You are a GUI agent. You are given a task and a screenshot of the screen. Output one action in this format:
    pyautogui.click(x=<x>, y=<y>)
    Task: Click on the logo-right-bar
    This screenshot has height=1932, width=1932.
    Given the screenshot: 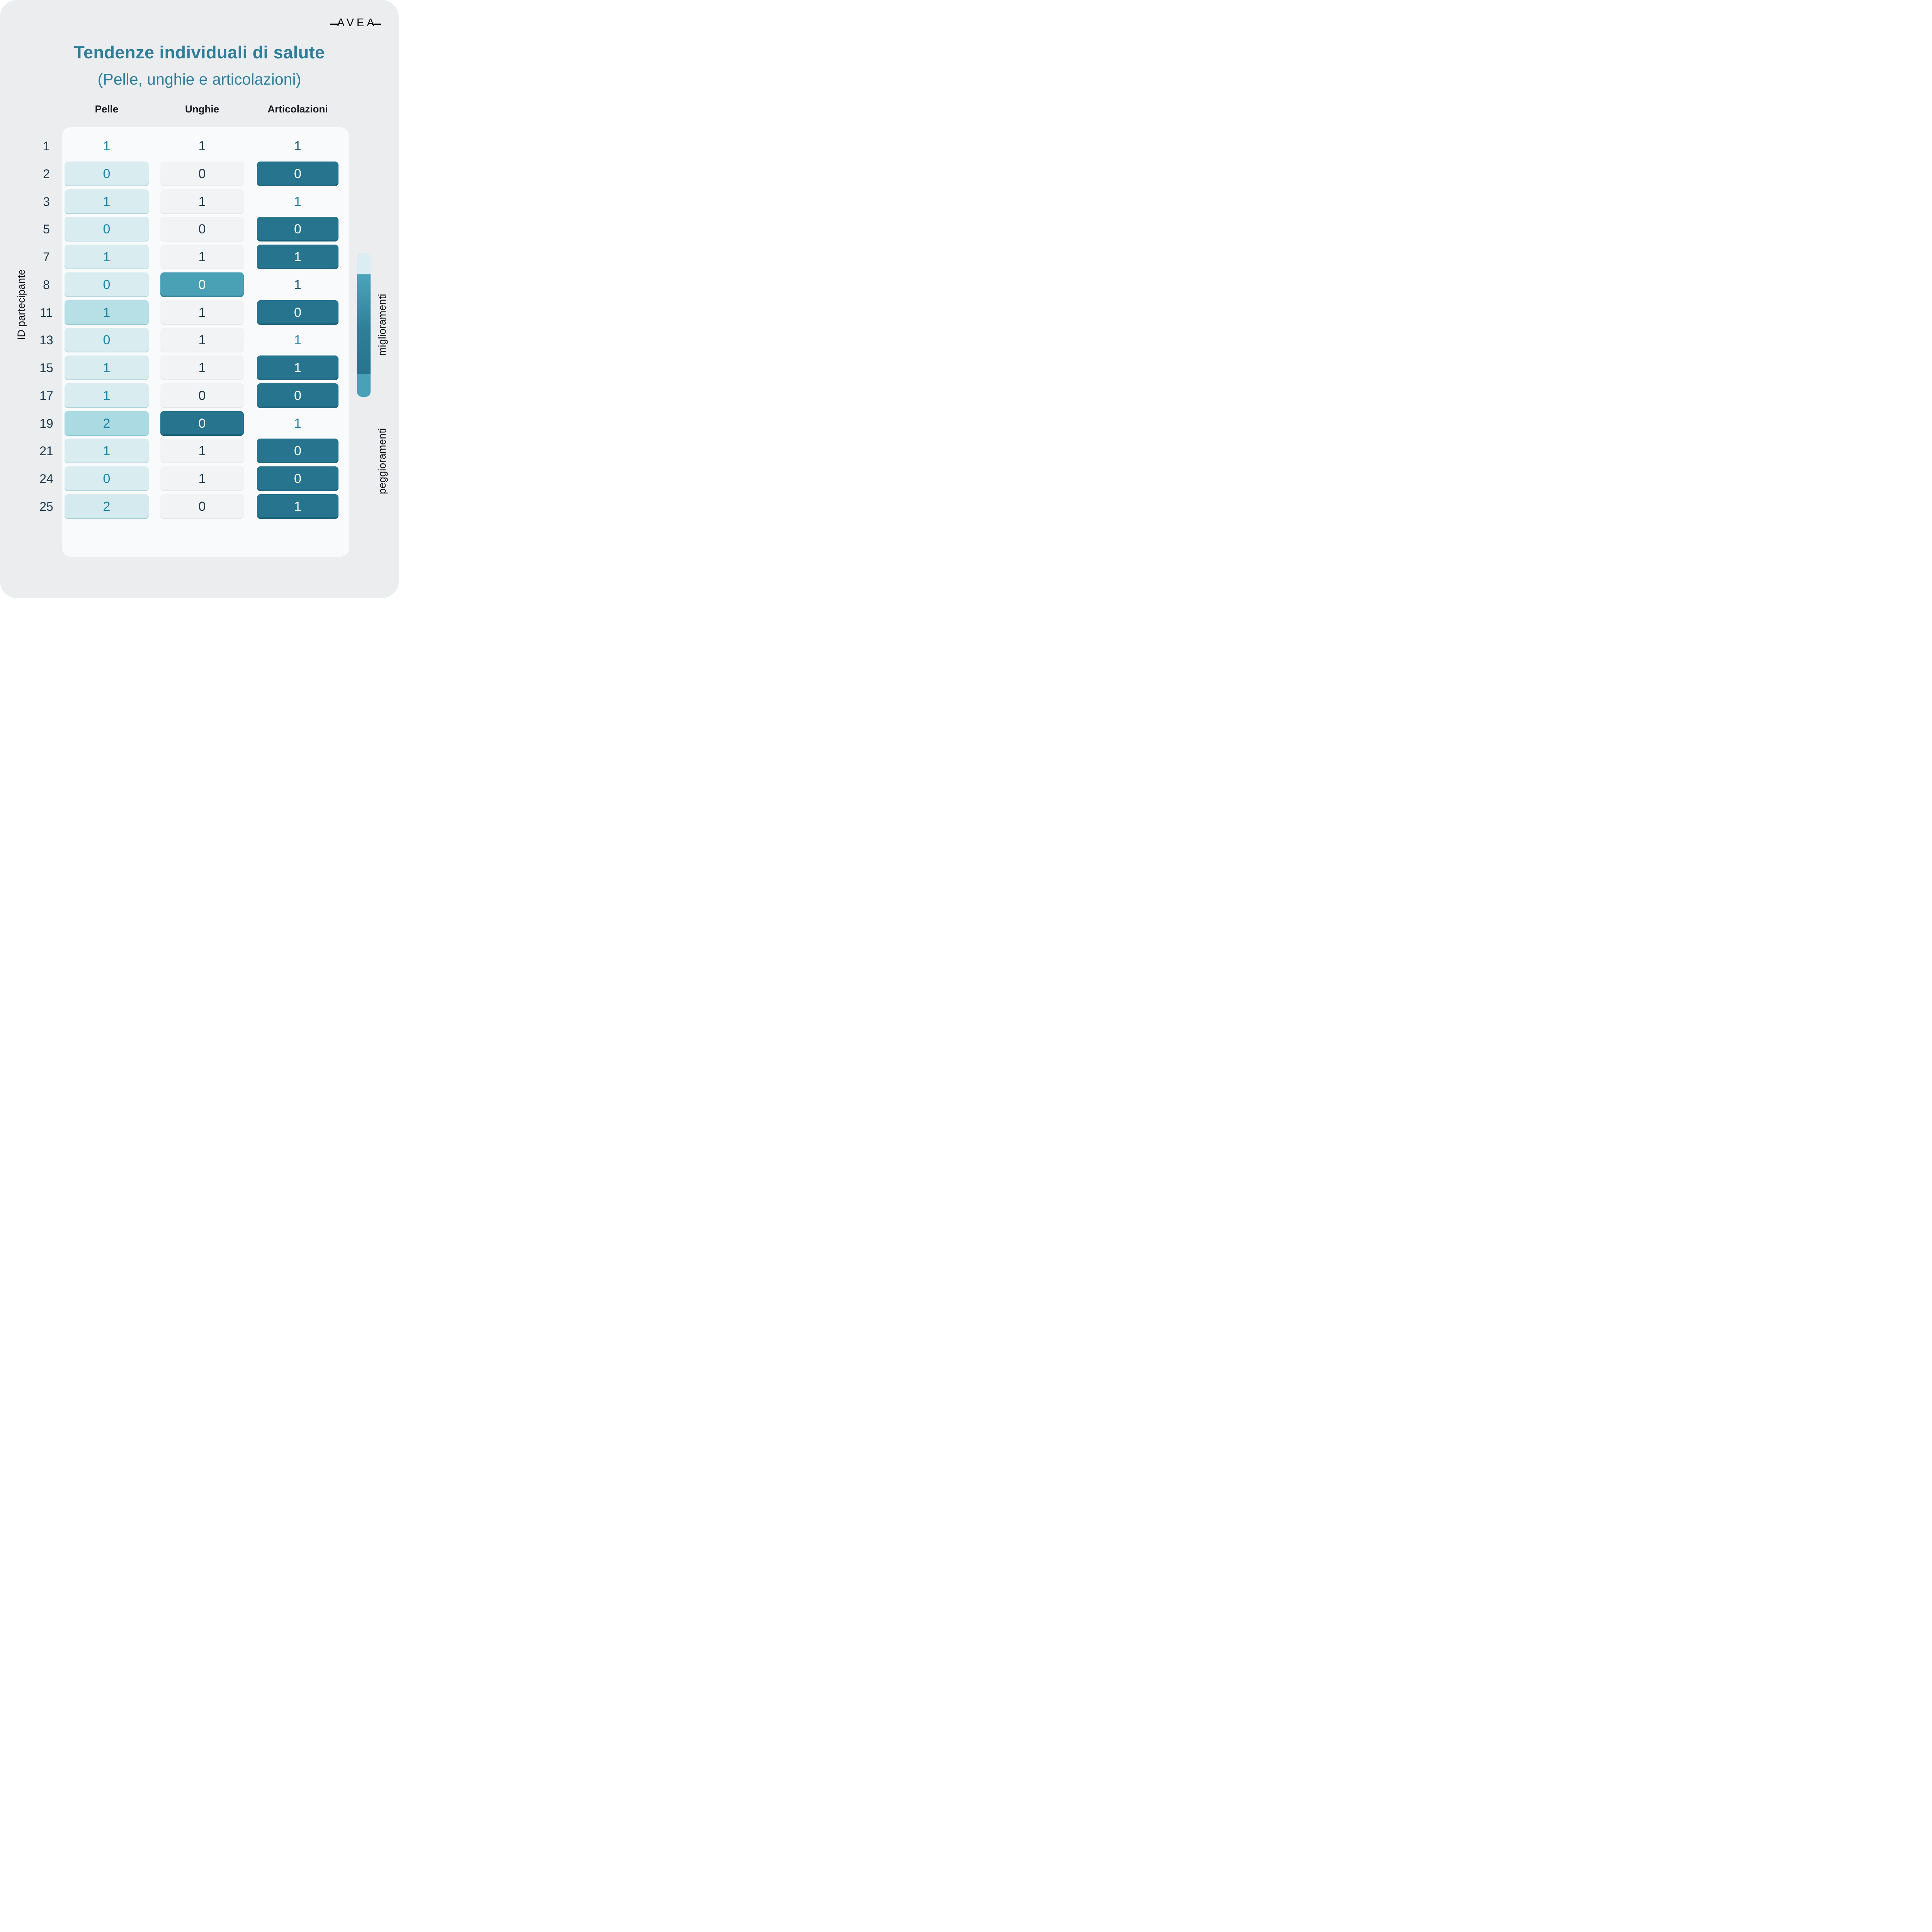 What is the action you would take?
    pyautogui.click(x=376, y=25)
    